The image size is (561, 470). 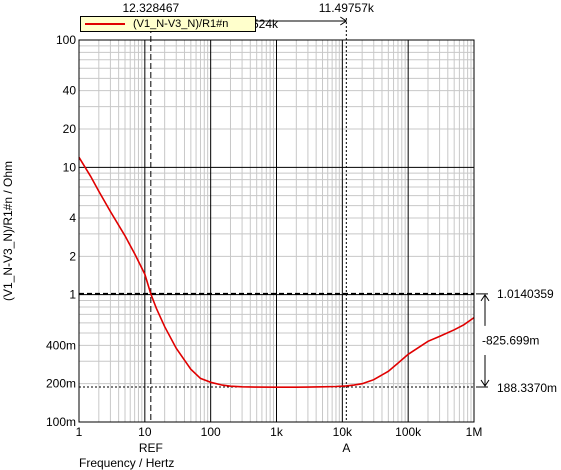 What do you see at coordinates (70, 167) in the screenshot?
I see `y-tick-label: 10` at bounding box center [70, 167].